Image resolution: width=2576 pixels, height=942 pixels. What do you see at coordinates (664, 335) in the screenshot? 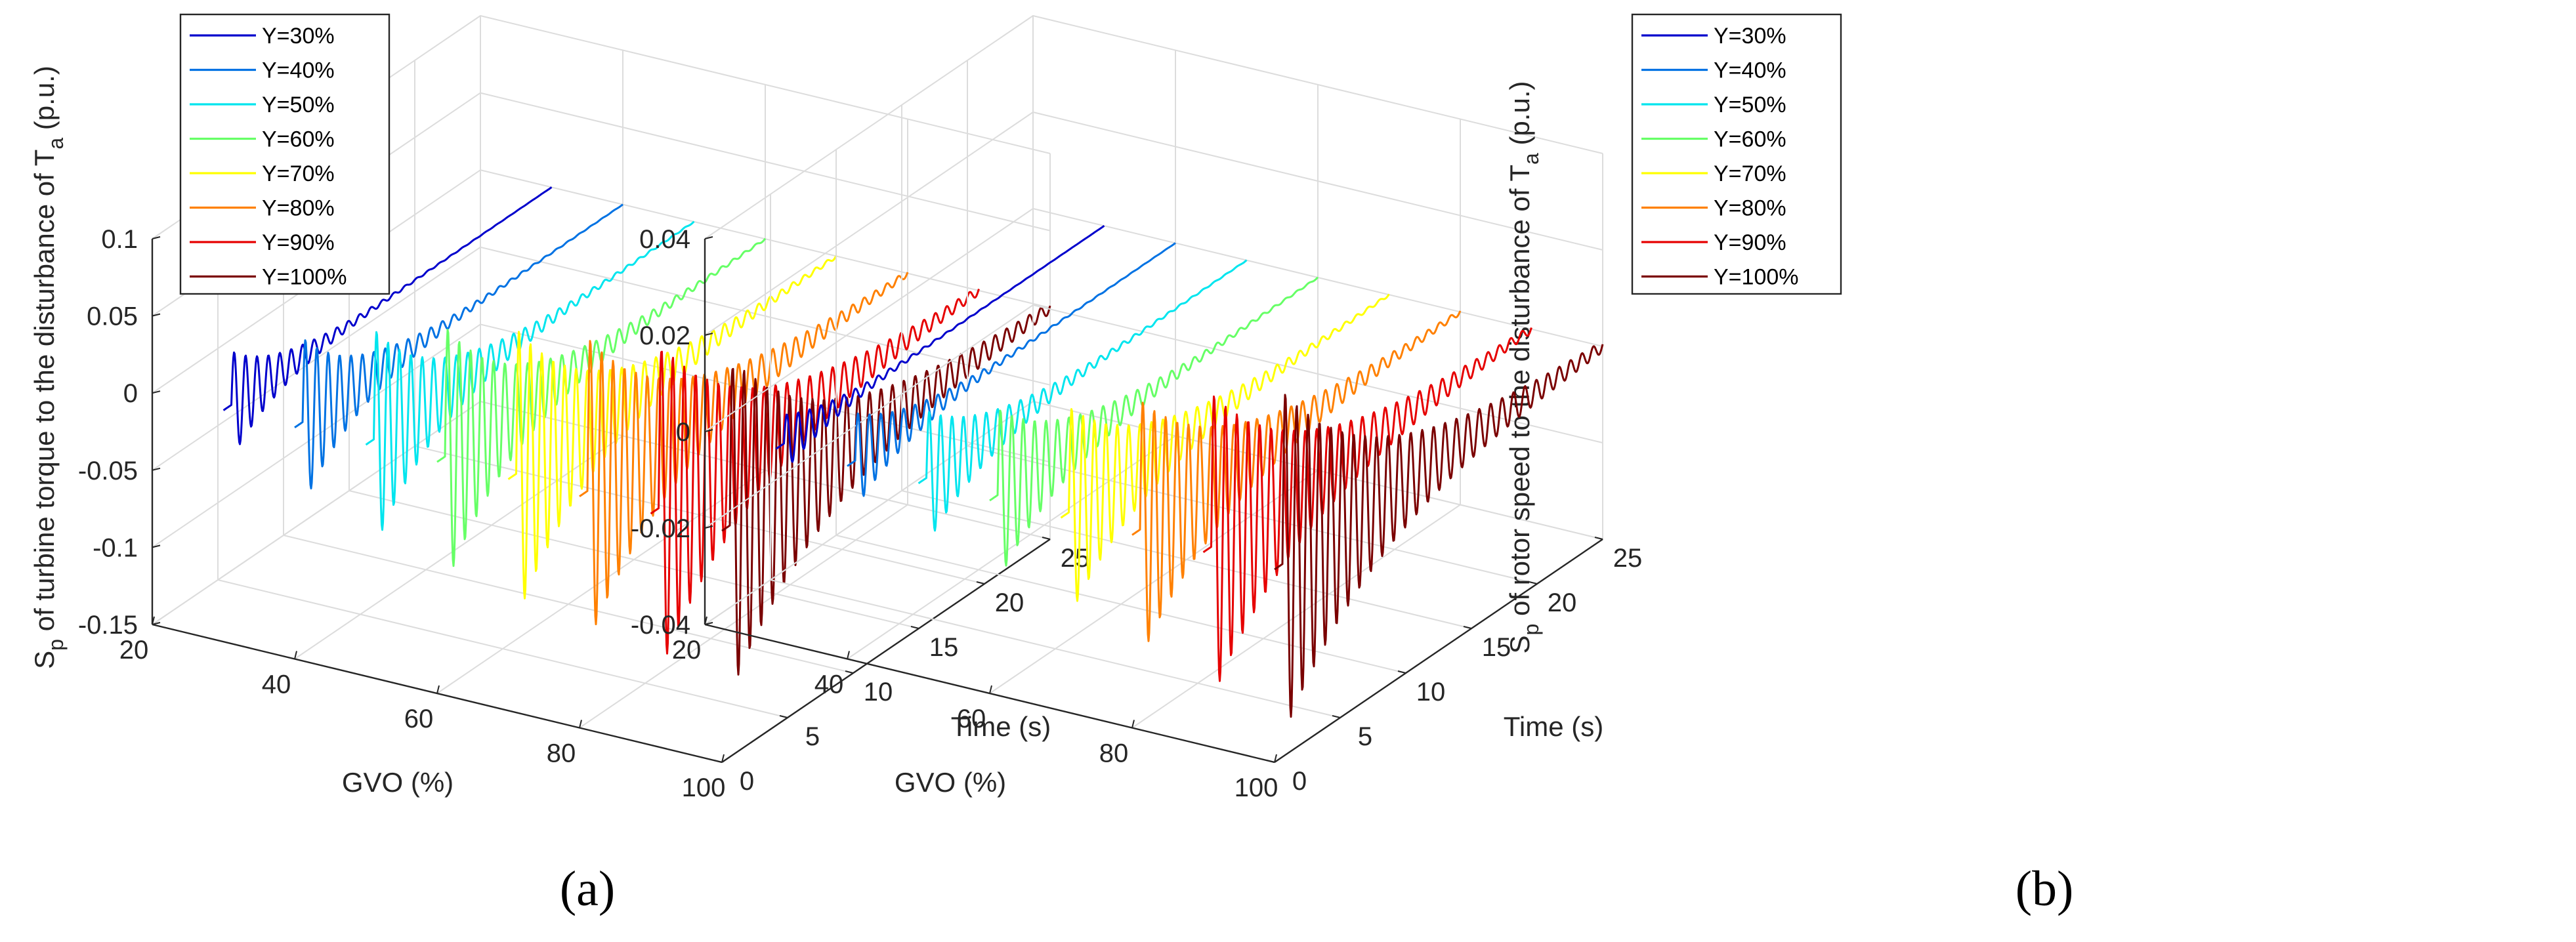
I see `z-tick-label: 0.02` at bounding box center [664, 335].